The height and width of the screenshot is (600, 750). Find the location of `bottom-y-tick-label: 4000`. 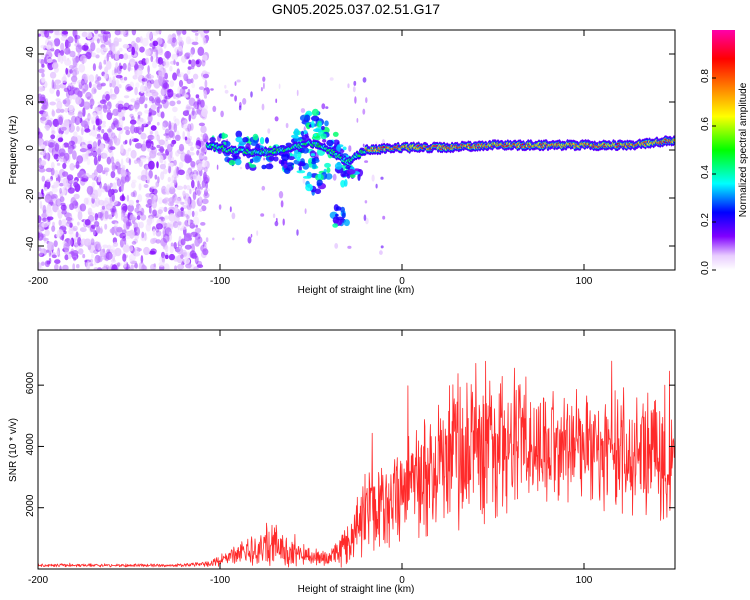

bottom-y-tick-label: 4000 is located at coordinates (30, 444).